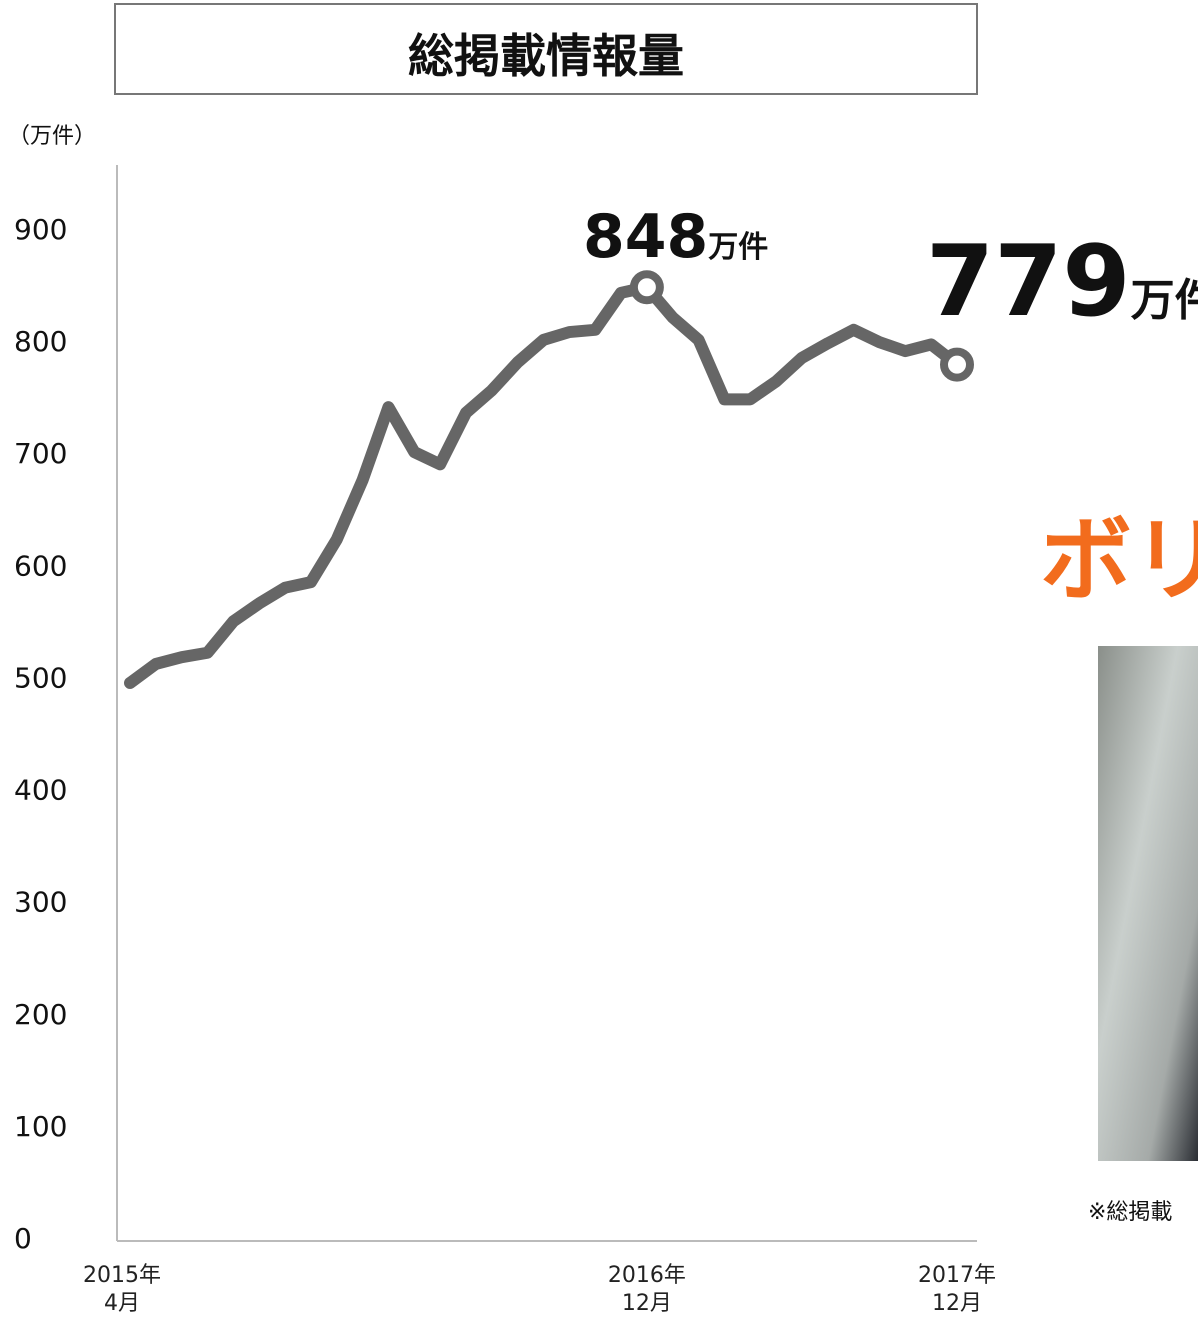  I want to click on headline: ボリ, so click(1119, 560).